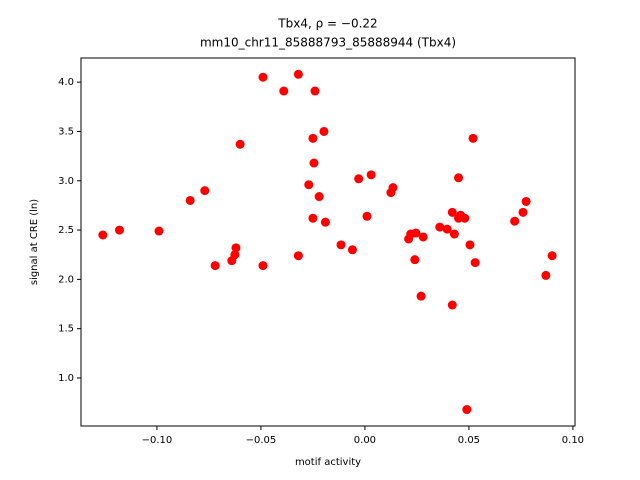 This screenshot has height=480, width=640. Describe the element at coordinates (34, 242) in the screenshot. I see `y-axis-label: signal at CRE (ln)` at that location.